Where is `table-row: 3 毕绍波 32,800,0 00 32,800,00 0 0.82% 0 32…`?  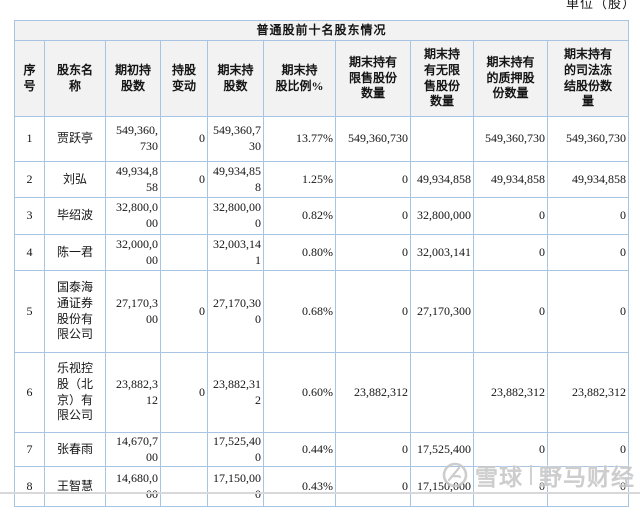
table-row: 3 毕绍波 32,800,0 00 32,800,00 0 0.82% 0 32… is located at coordinates (322, 216).